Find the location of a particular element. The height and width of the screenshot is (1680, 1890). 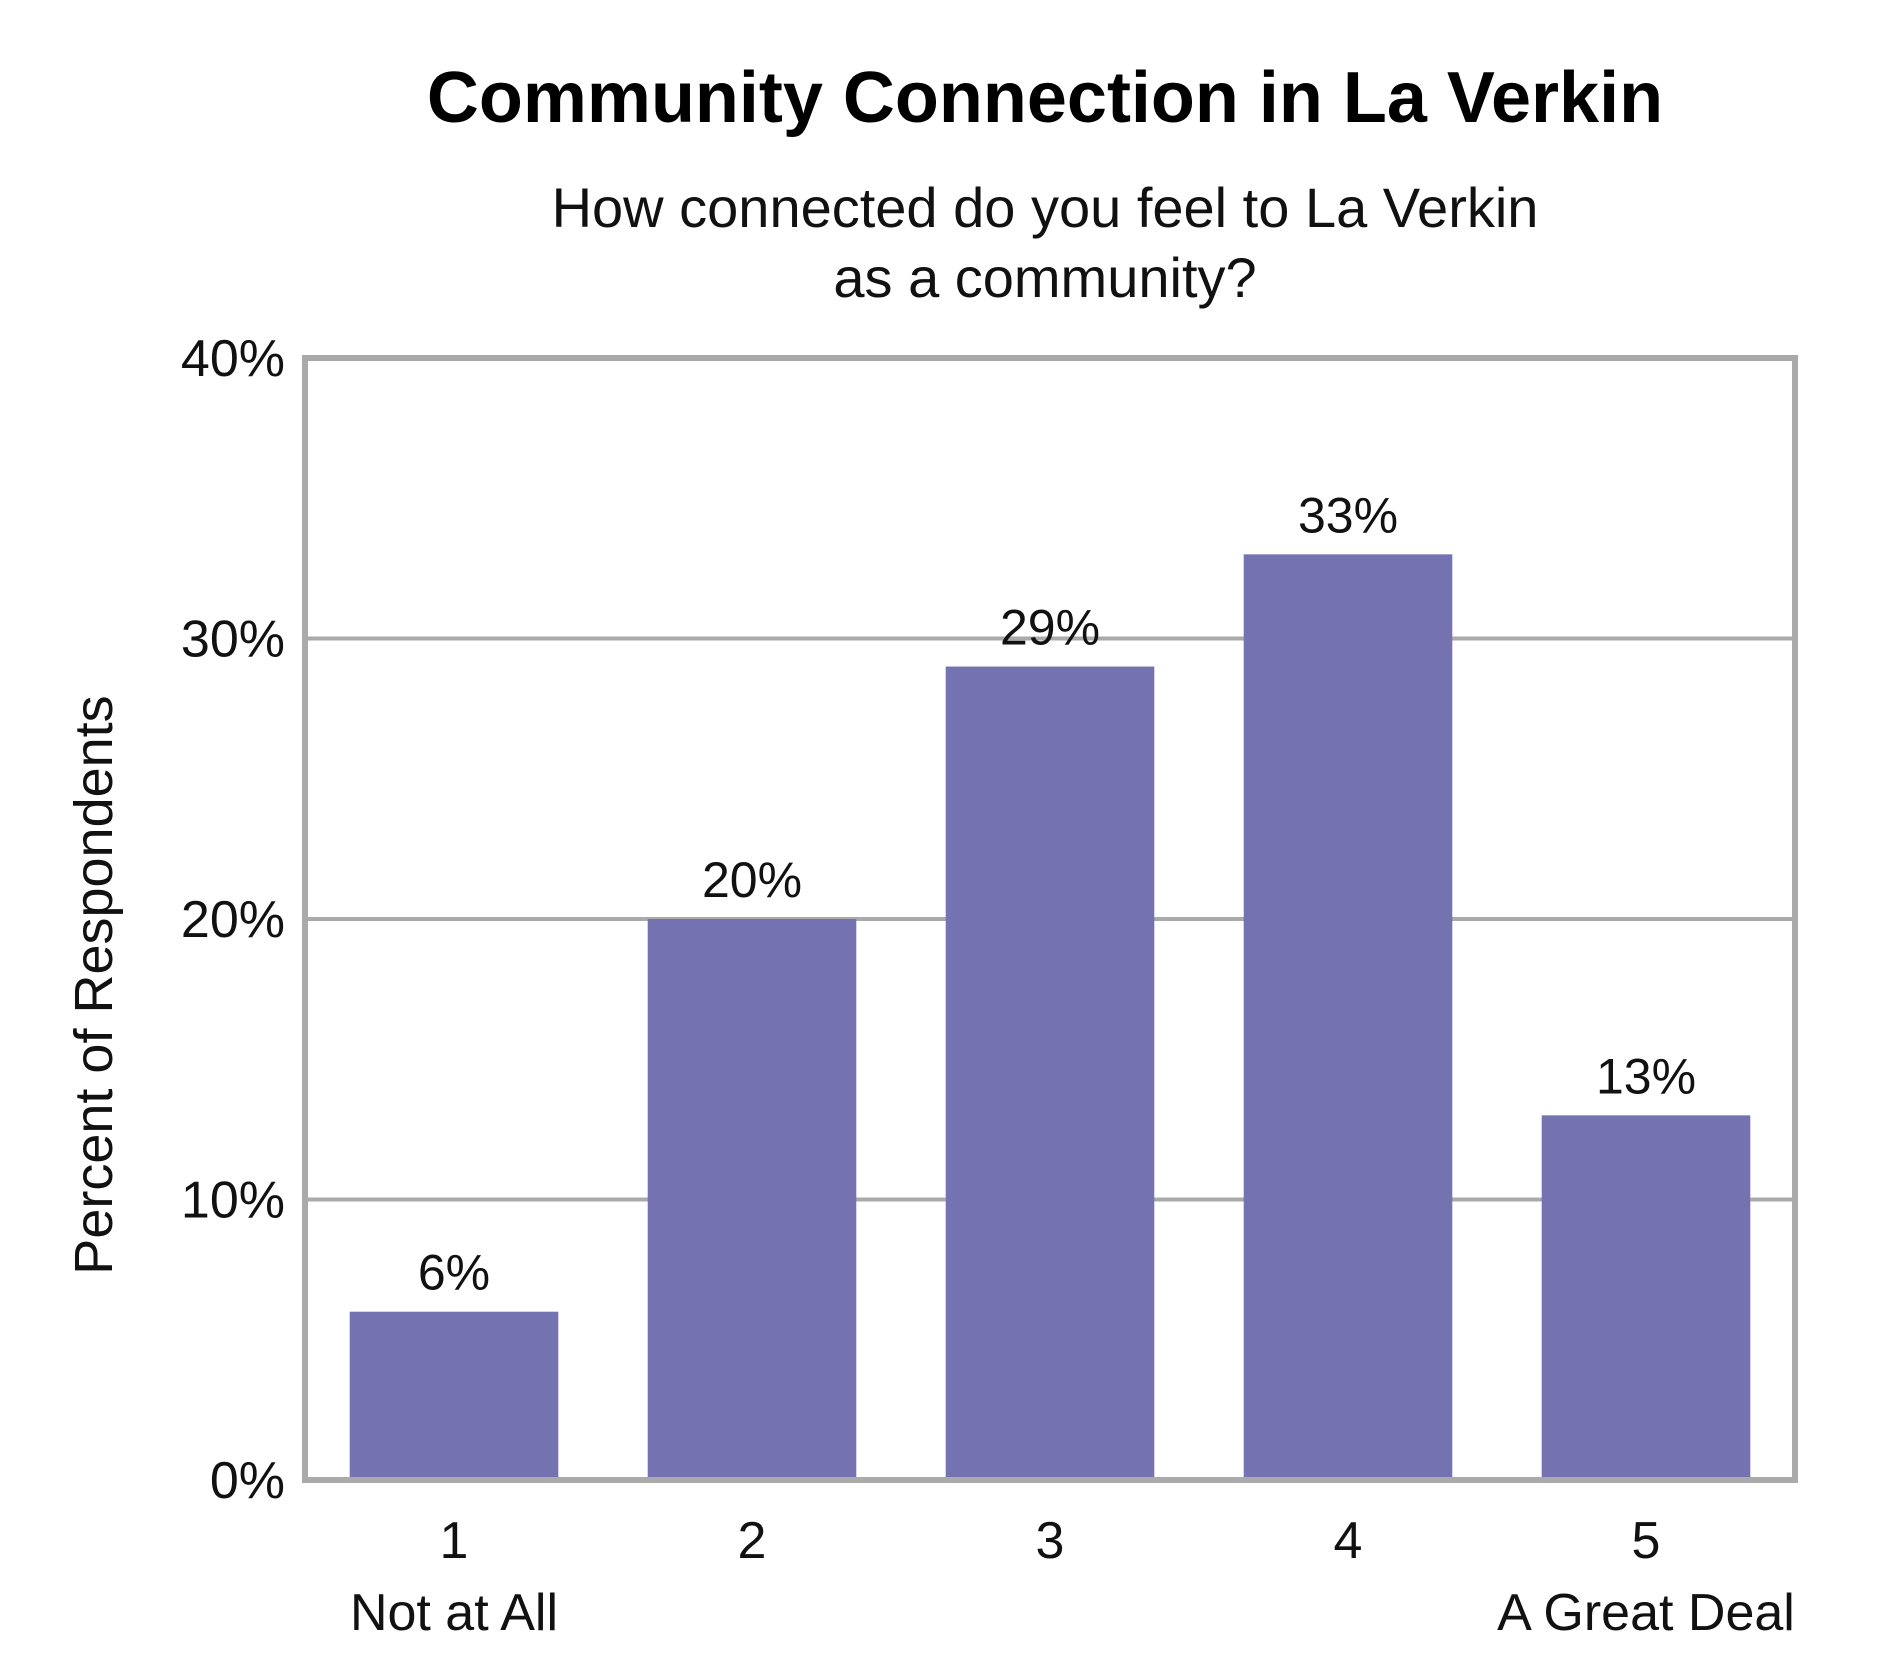

data-label: 29% is located at coordinates (1050, 628).